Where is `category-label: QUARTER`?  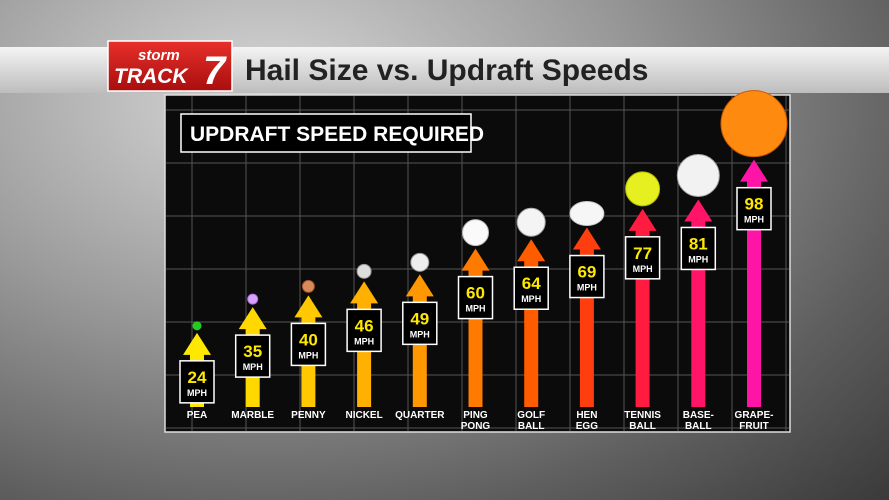
category-label: QUARTER is located at coordinates (420, 415).